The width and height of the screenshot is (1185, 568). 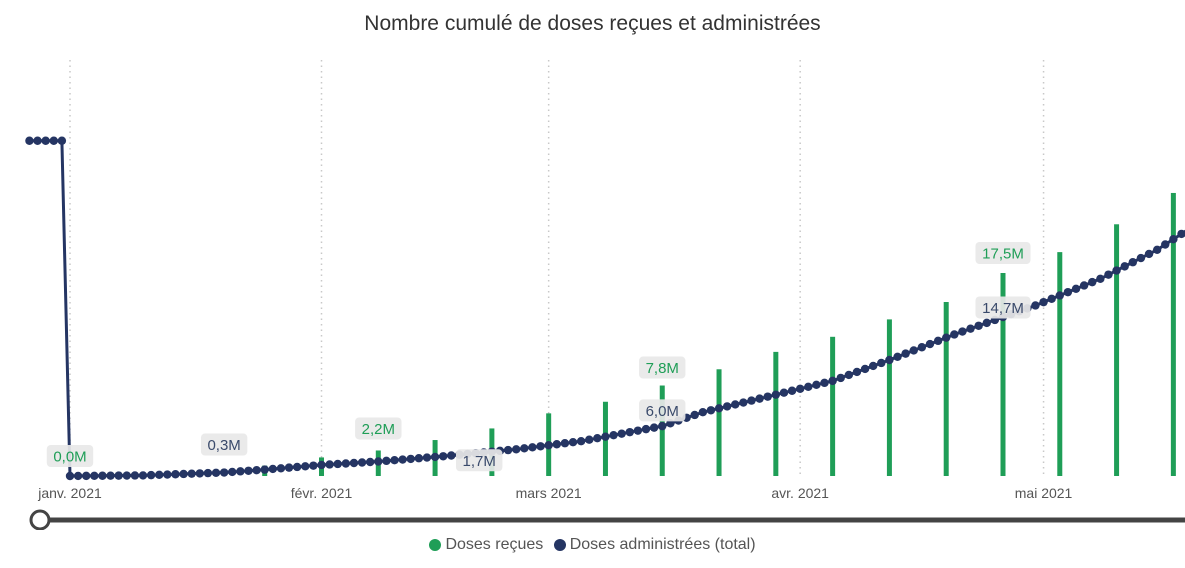 What do you see at coordinates (486, 545) in the screenshot?
I see `legend-item-doses-recues: Doses reçues` at bounding box center [486, 545].